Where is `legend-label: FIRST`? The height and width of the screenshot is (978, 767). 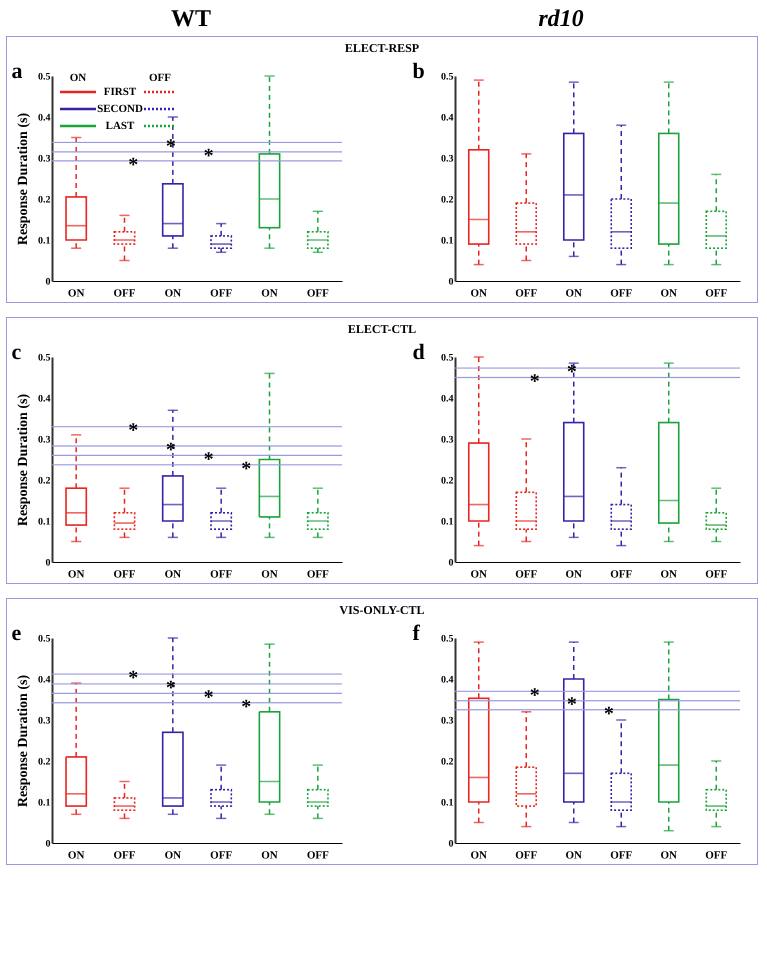 legend-label: FIRST is located at coordinates (120, 92).